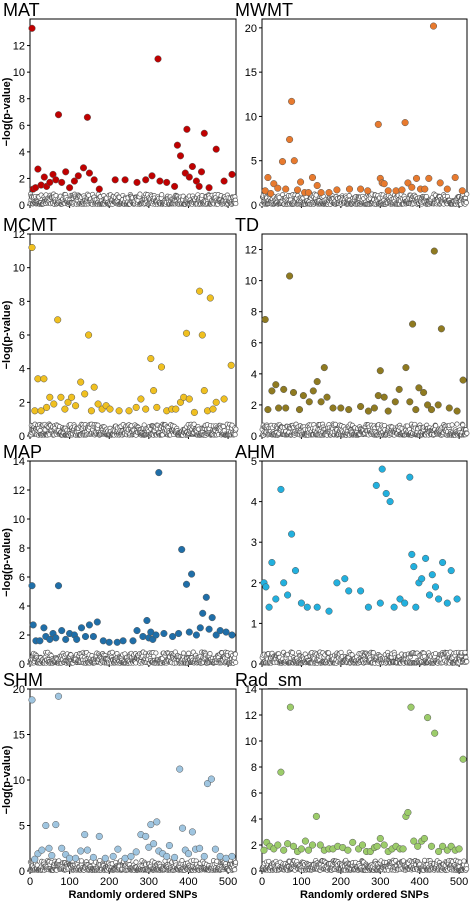  I want to click on y-tick-label: 10, so click(251, 742).